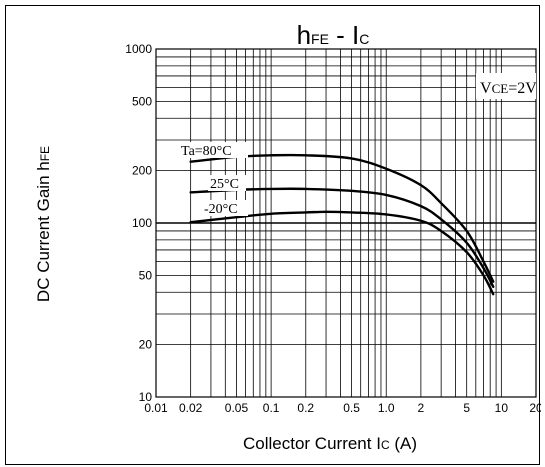 This screenshot has width=545, height=467. What do you see at coordinates (421, 408) in the screenshot?
I see `x-tick-label: 2` at bounding box center [421, 408].